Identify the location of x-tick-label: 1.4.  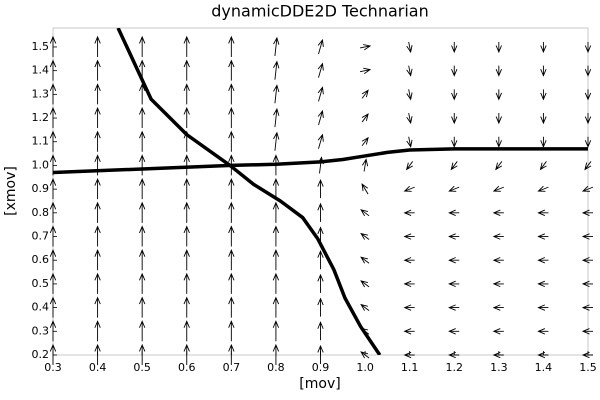
(544, 367).